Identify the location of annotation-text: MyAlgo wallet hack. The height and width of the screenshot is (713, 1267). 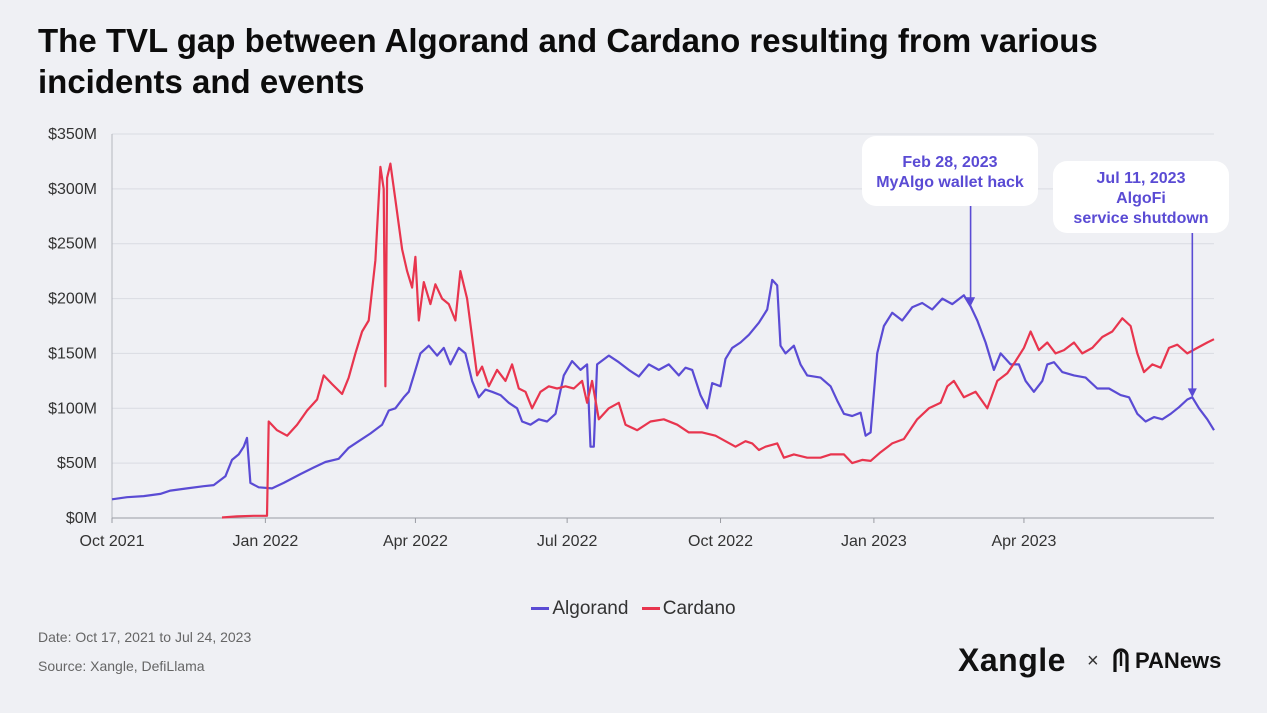
(950, 182).